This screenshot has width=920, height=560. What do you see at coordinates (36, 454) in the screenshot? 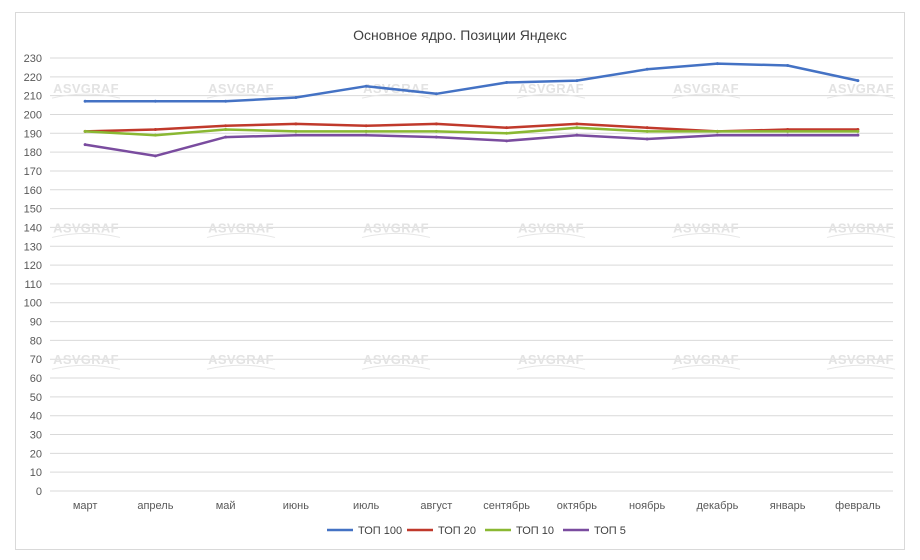
I see `y-tick-label: 20` at bounding box center [36, 454].